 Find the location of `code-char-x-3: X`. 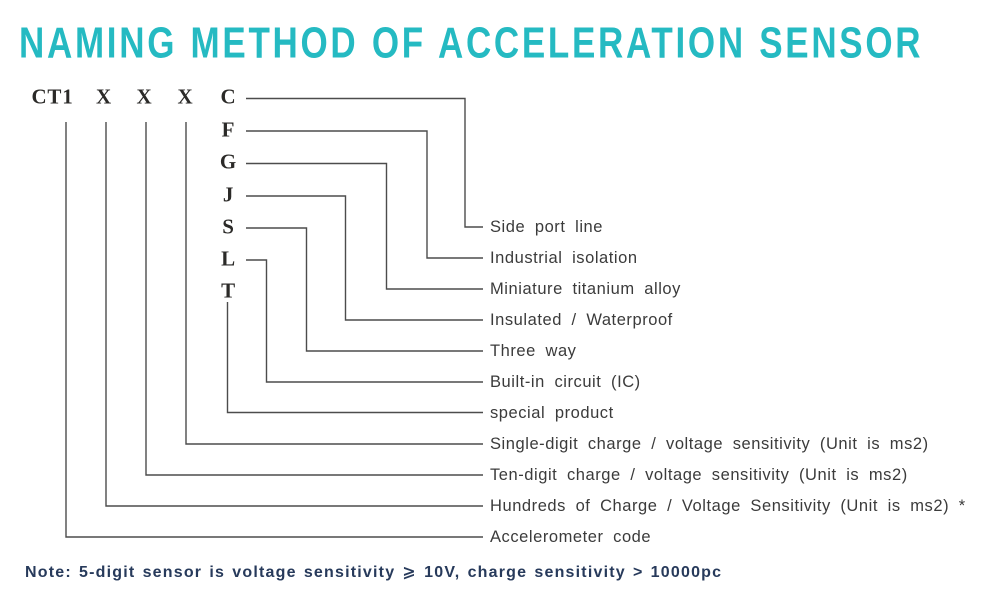

code-char-x-3: X is located at coordinates (185, 96).